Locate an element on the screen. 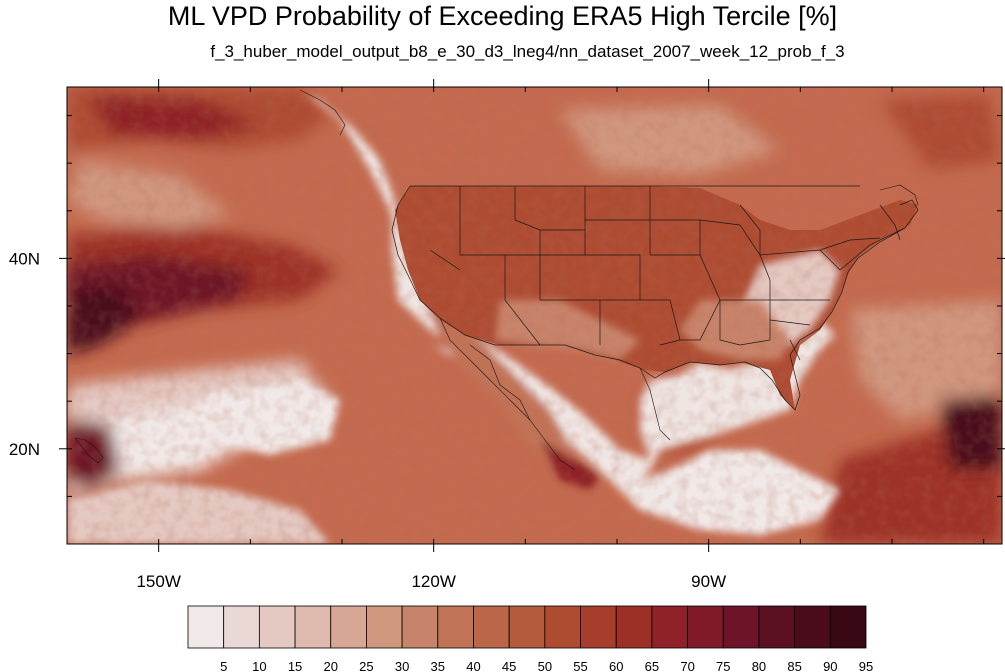 The height and width of the screenshot is (672, 1005). colorbar-label: 60 is located at coordinates (616, 665).